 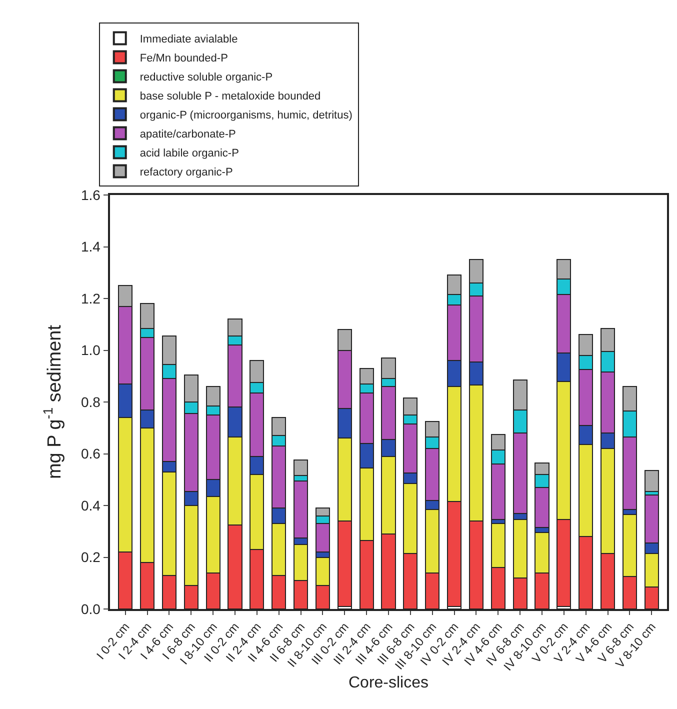 I want to click on y-tick-label: 1.4, so click(x=90, y=246).